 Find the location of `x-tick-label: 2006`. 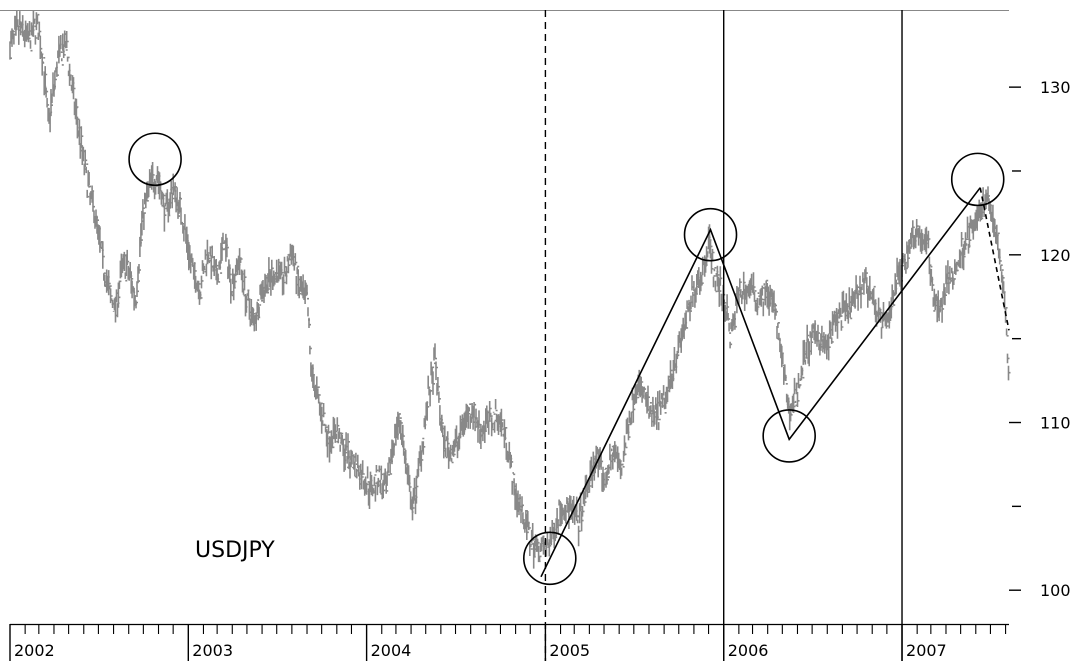

x-tick-label: 2006 is located at coordinates (748, 650).